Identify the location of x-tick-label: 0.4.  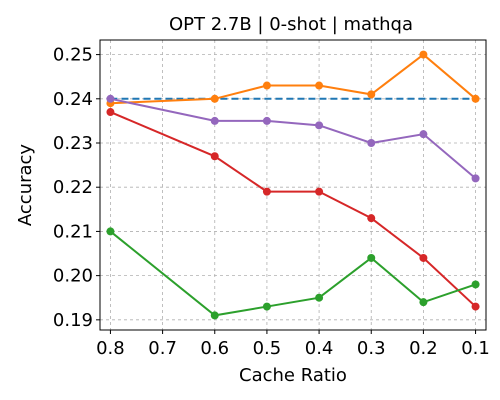
(319, 348).